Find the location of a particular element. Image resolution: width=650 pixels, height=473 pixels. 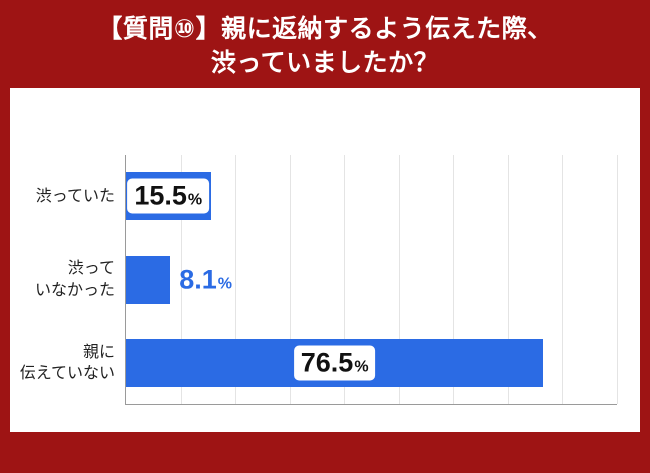

value-label: 76.5% is located at coordinates (334, 362).